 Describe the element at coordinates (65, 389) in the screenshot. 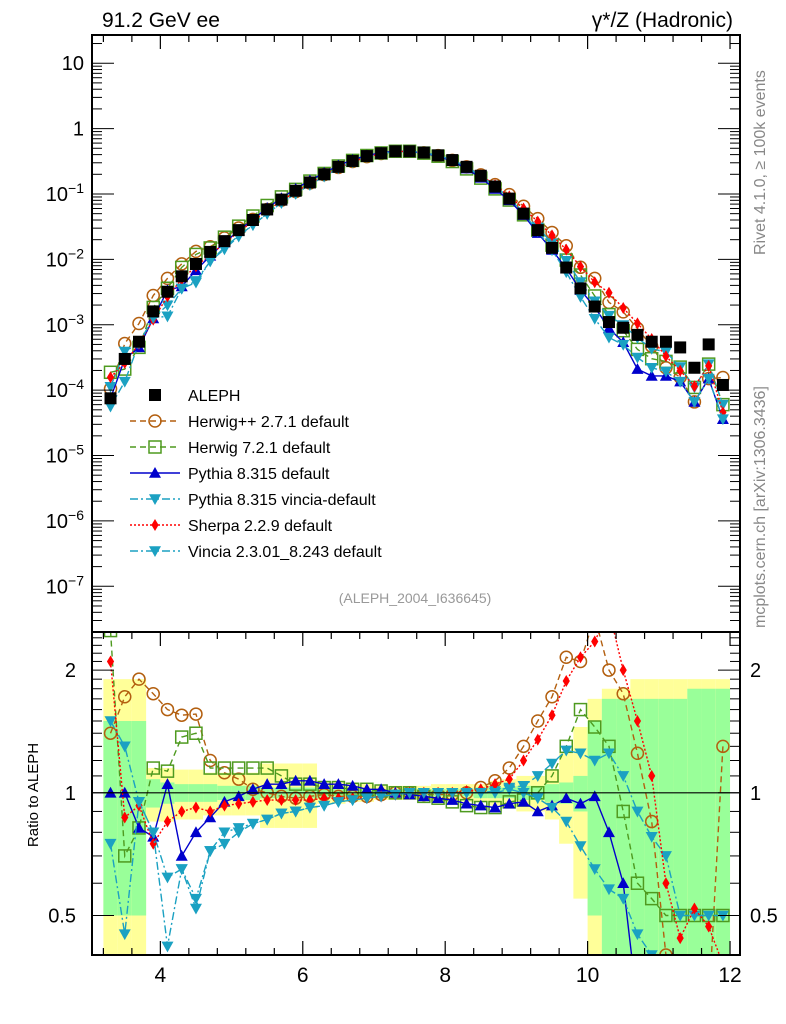

I see `y-tick-label: 10⁻⁴` at that location.